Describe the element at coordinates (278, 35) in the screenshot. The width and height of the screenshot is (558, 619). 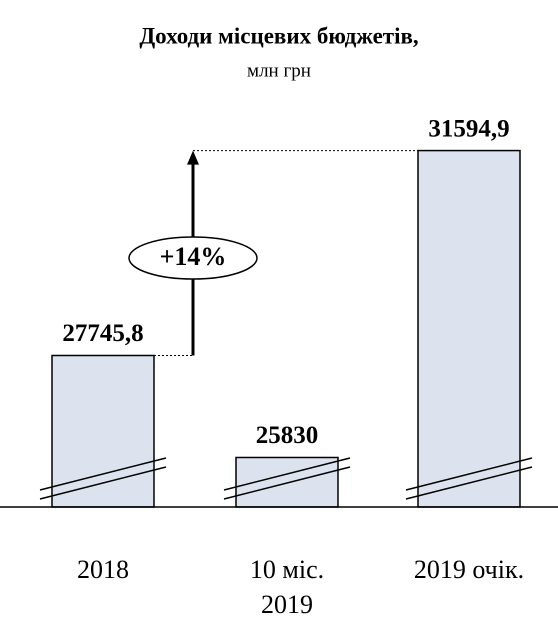
I see `chart-title: Доходи місцевих бюджетів,` at that location.